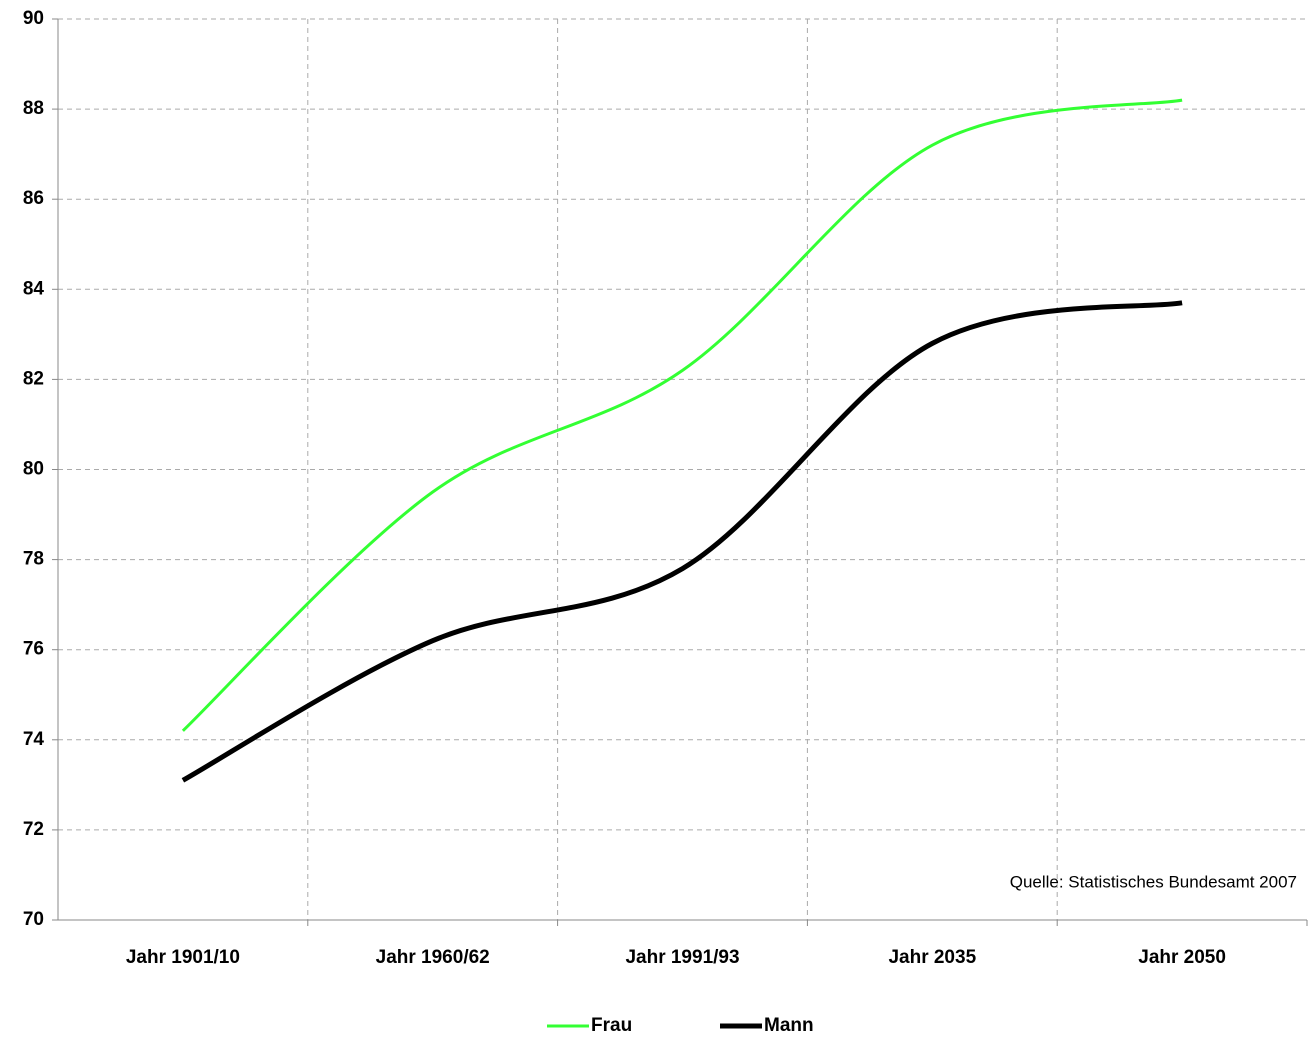 Image resolution: width=1309 pixels, height=1039 pixels. What do you see at coordinates (1182, 957) in the screenshot?
I see `x-tick-label: Jahr 2050` at bounding box center [1182, 957].